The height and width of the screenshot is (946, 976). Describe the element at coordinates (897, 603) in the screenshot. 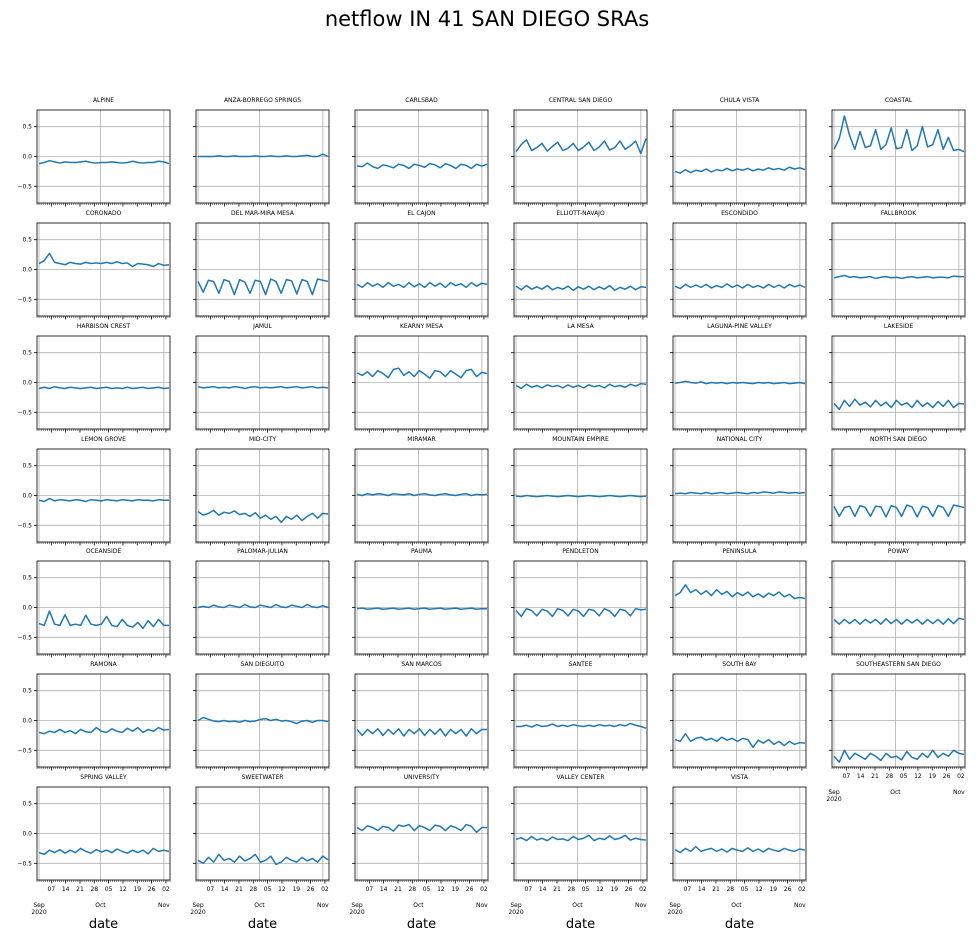

I see `panel-poway: POWAY` at that location.